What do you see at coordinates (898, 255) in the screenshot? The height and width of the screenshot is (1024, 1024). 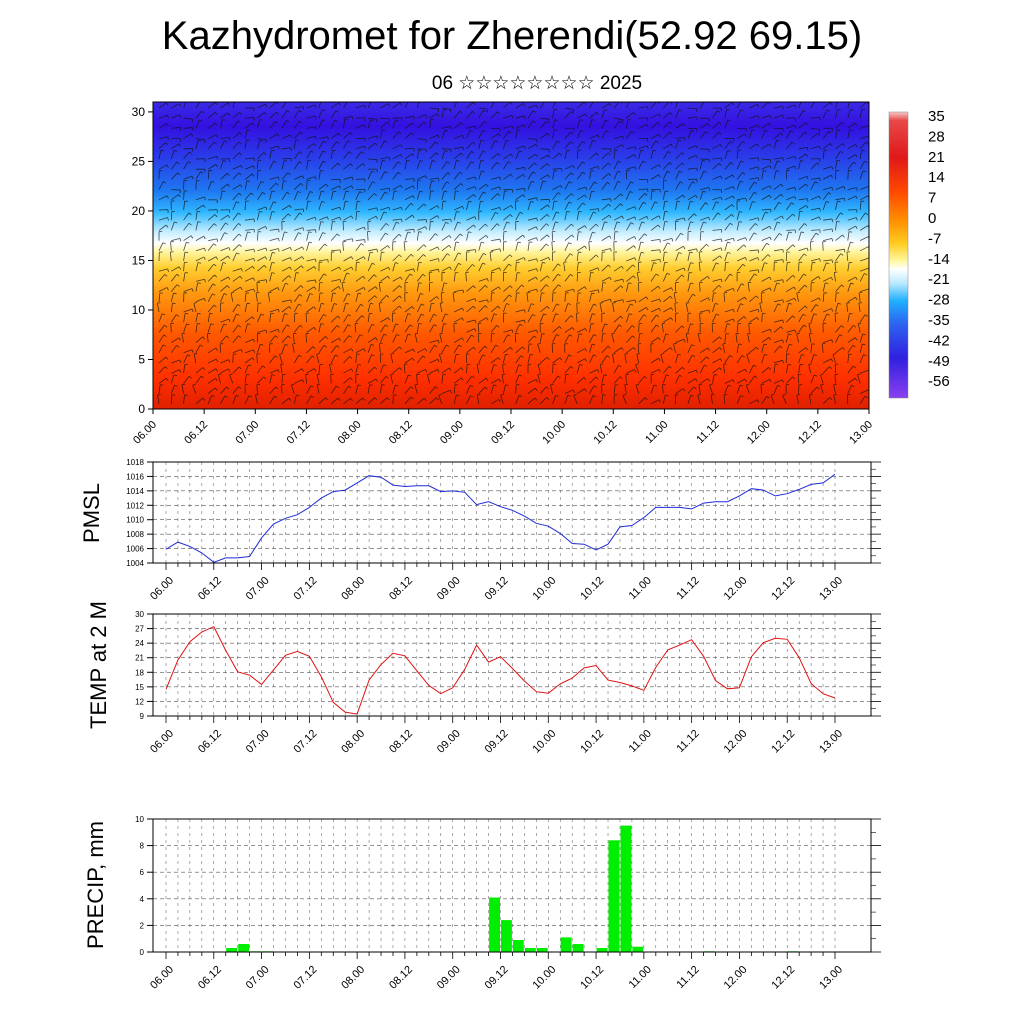 I see `colorbar-strip` at bounding box center [898, 255].